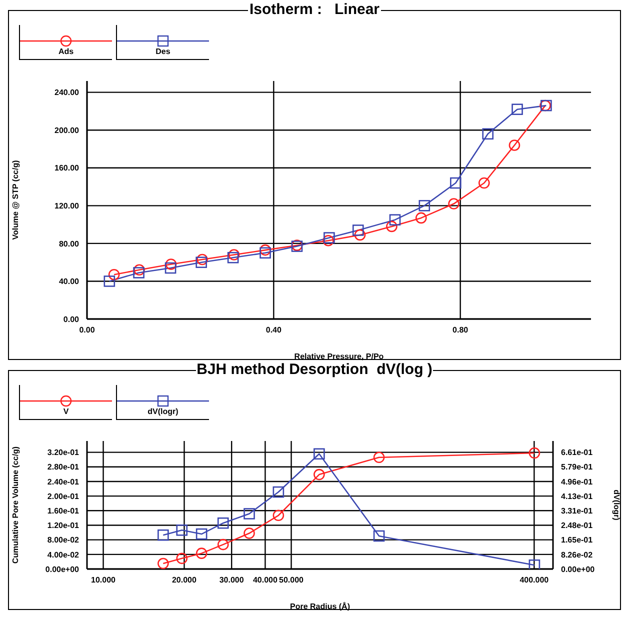 The height and width of the screenshot is (618, 629). I want to click on y-tick-label: 1.60e-01, so click(63, 511).